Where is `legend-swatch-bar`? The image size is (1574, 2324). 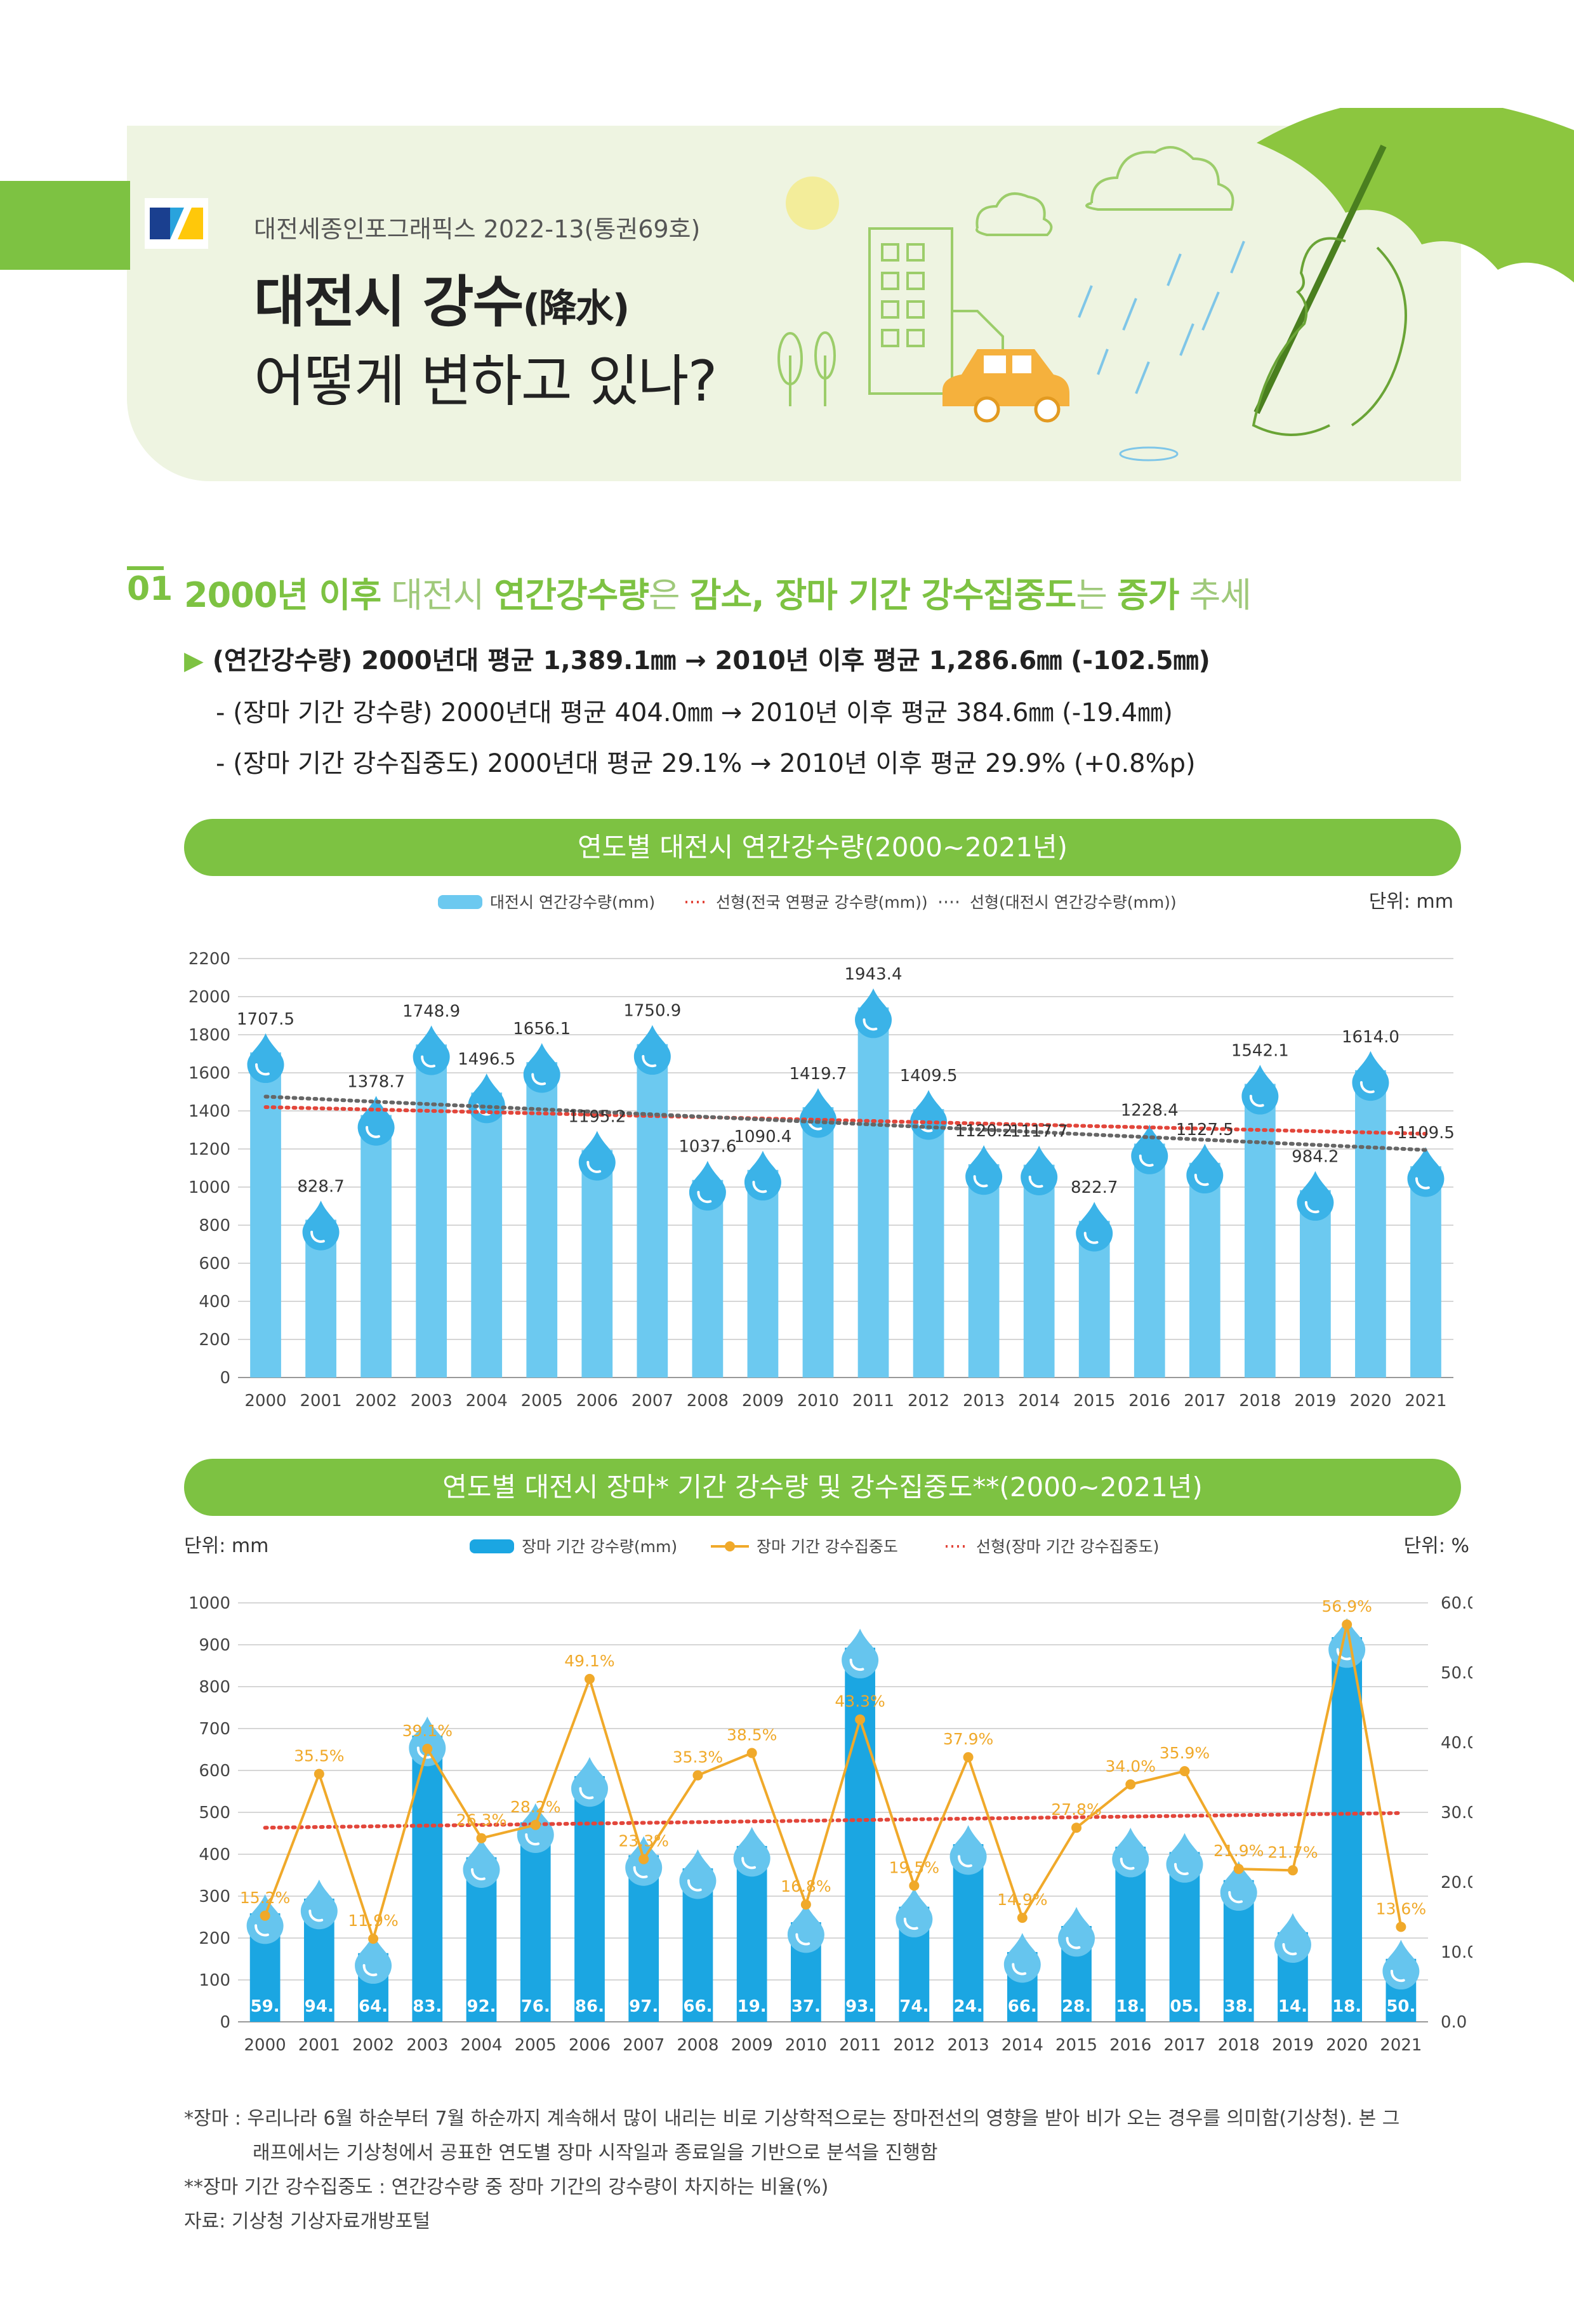 legend-swatch-bar is located at coordinates (492, 1546).